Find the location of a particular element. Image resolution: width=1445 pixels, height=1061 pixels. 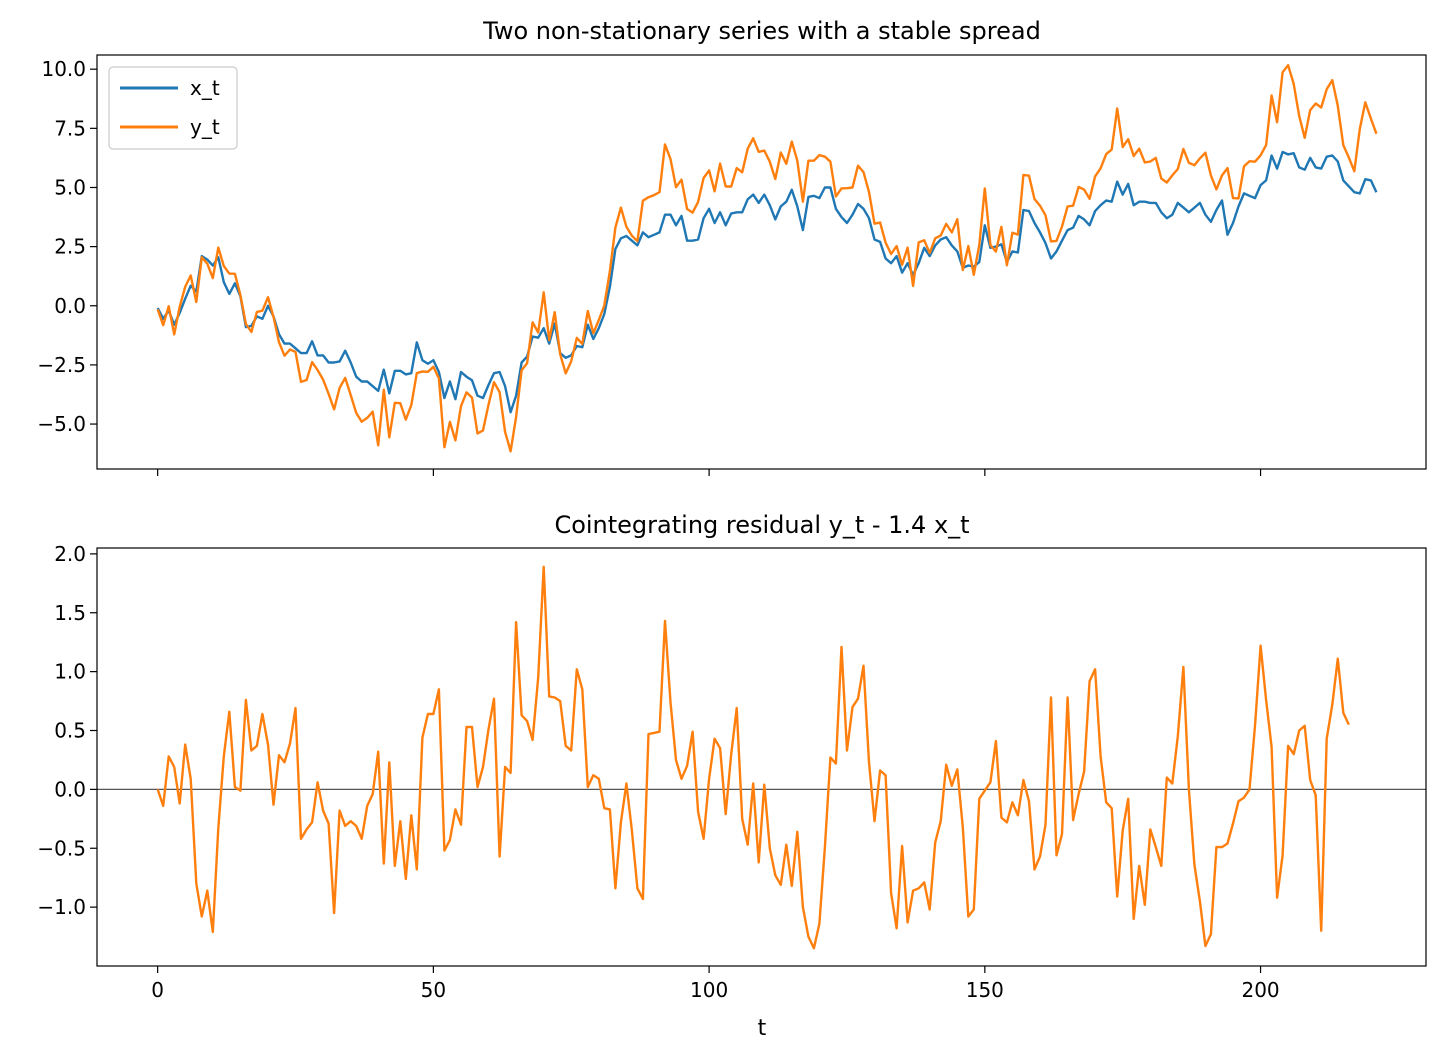

bottom-y-axis: −1.0 −0.5 0.0 0.5 1.0 1.5 2.0 is located at coordinates (67, 730).